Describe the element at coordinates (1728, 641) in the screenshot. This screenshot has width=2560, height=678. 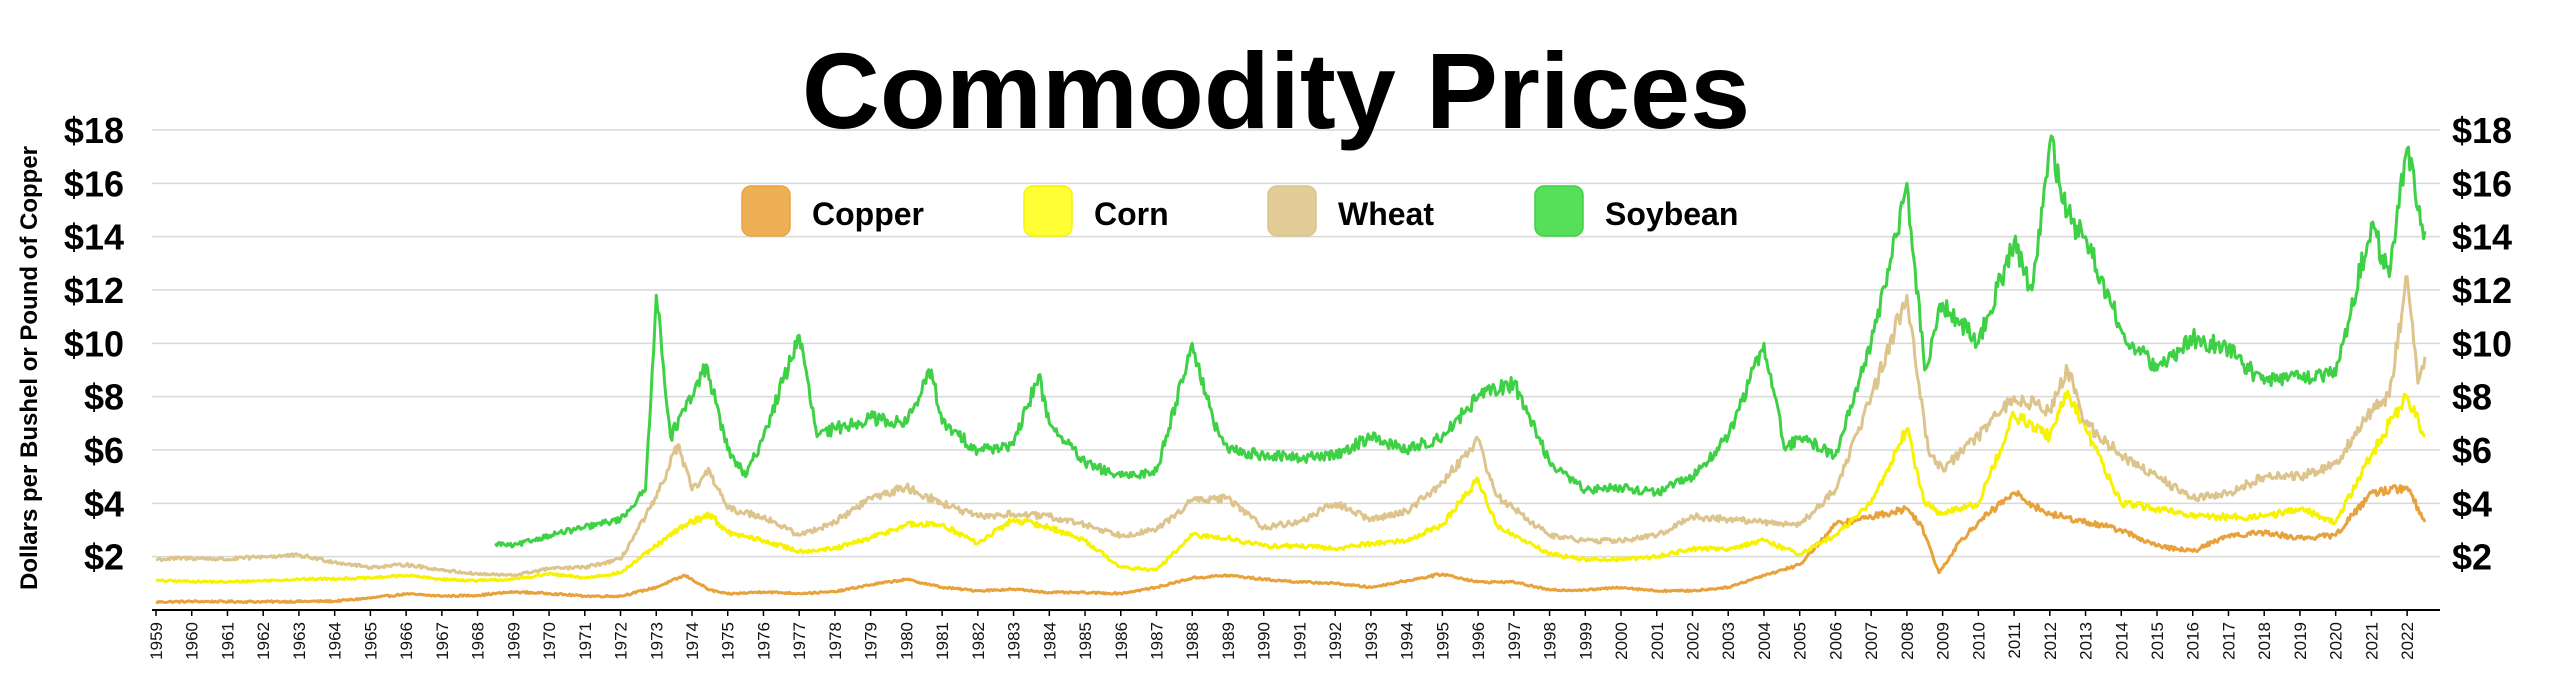
I see `x-tick-label: 2003` at that location.